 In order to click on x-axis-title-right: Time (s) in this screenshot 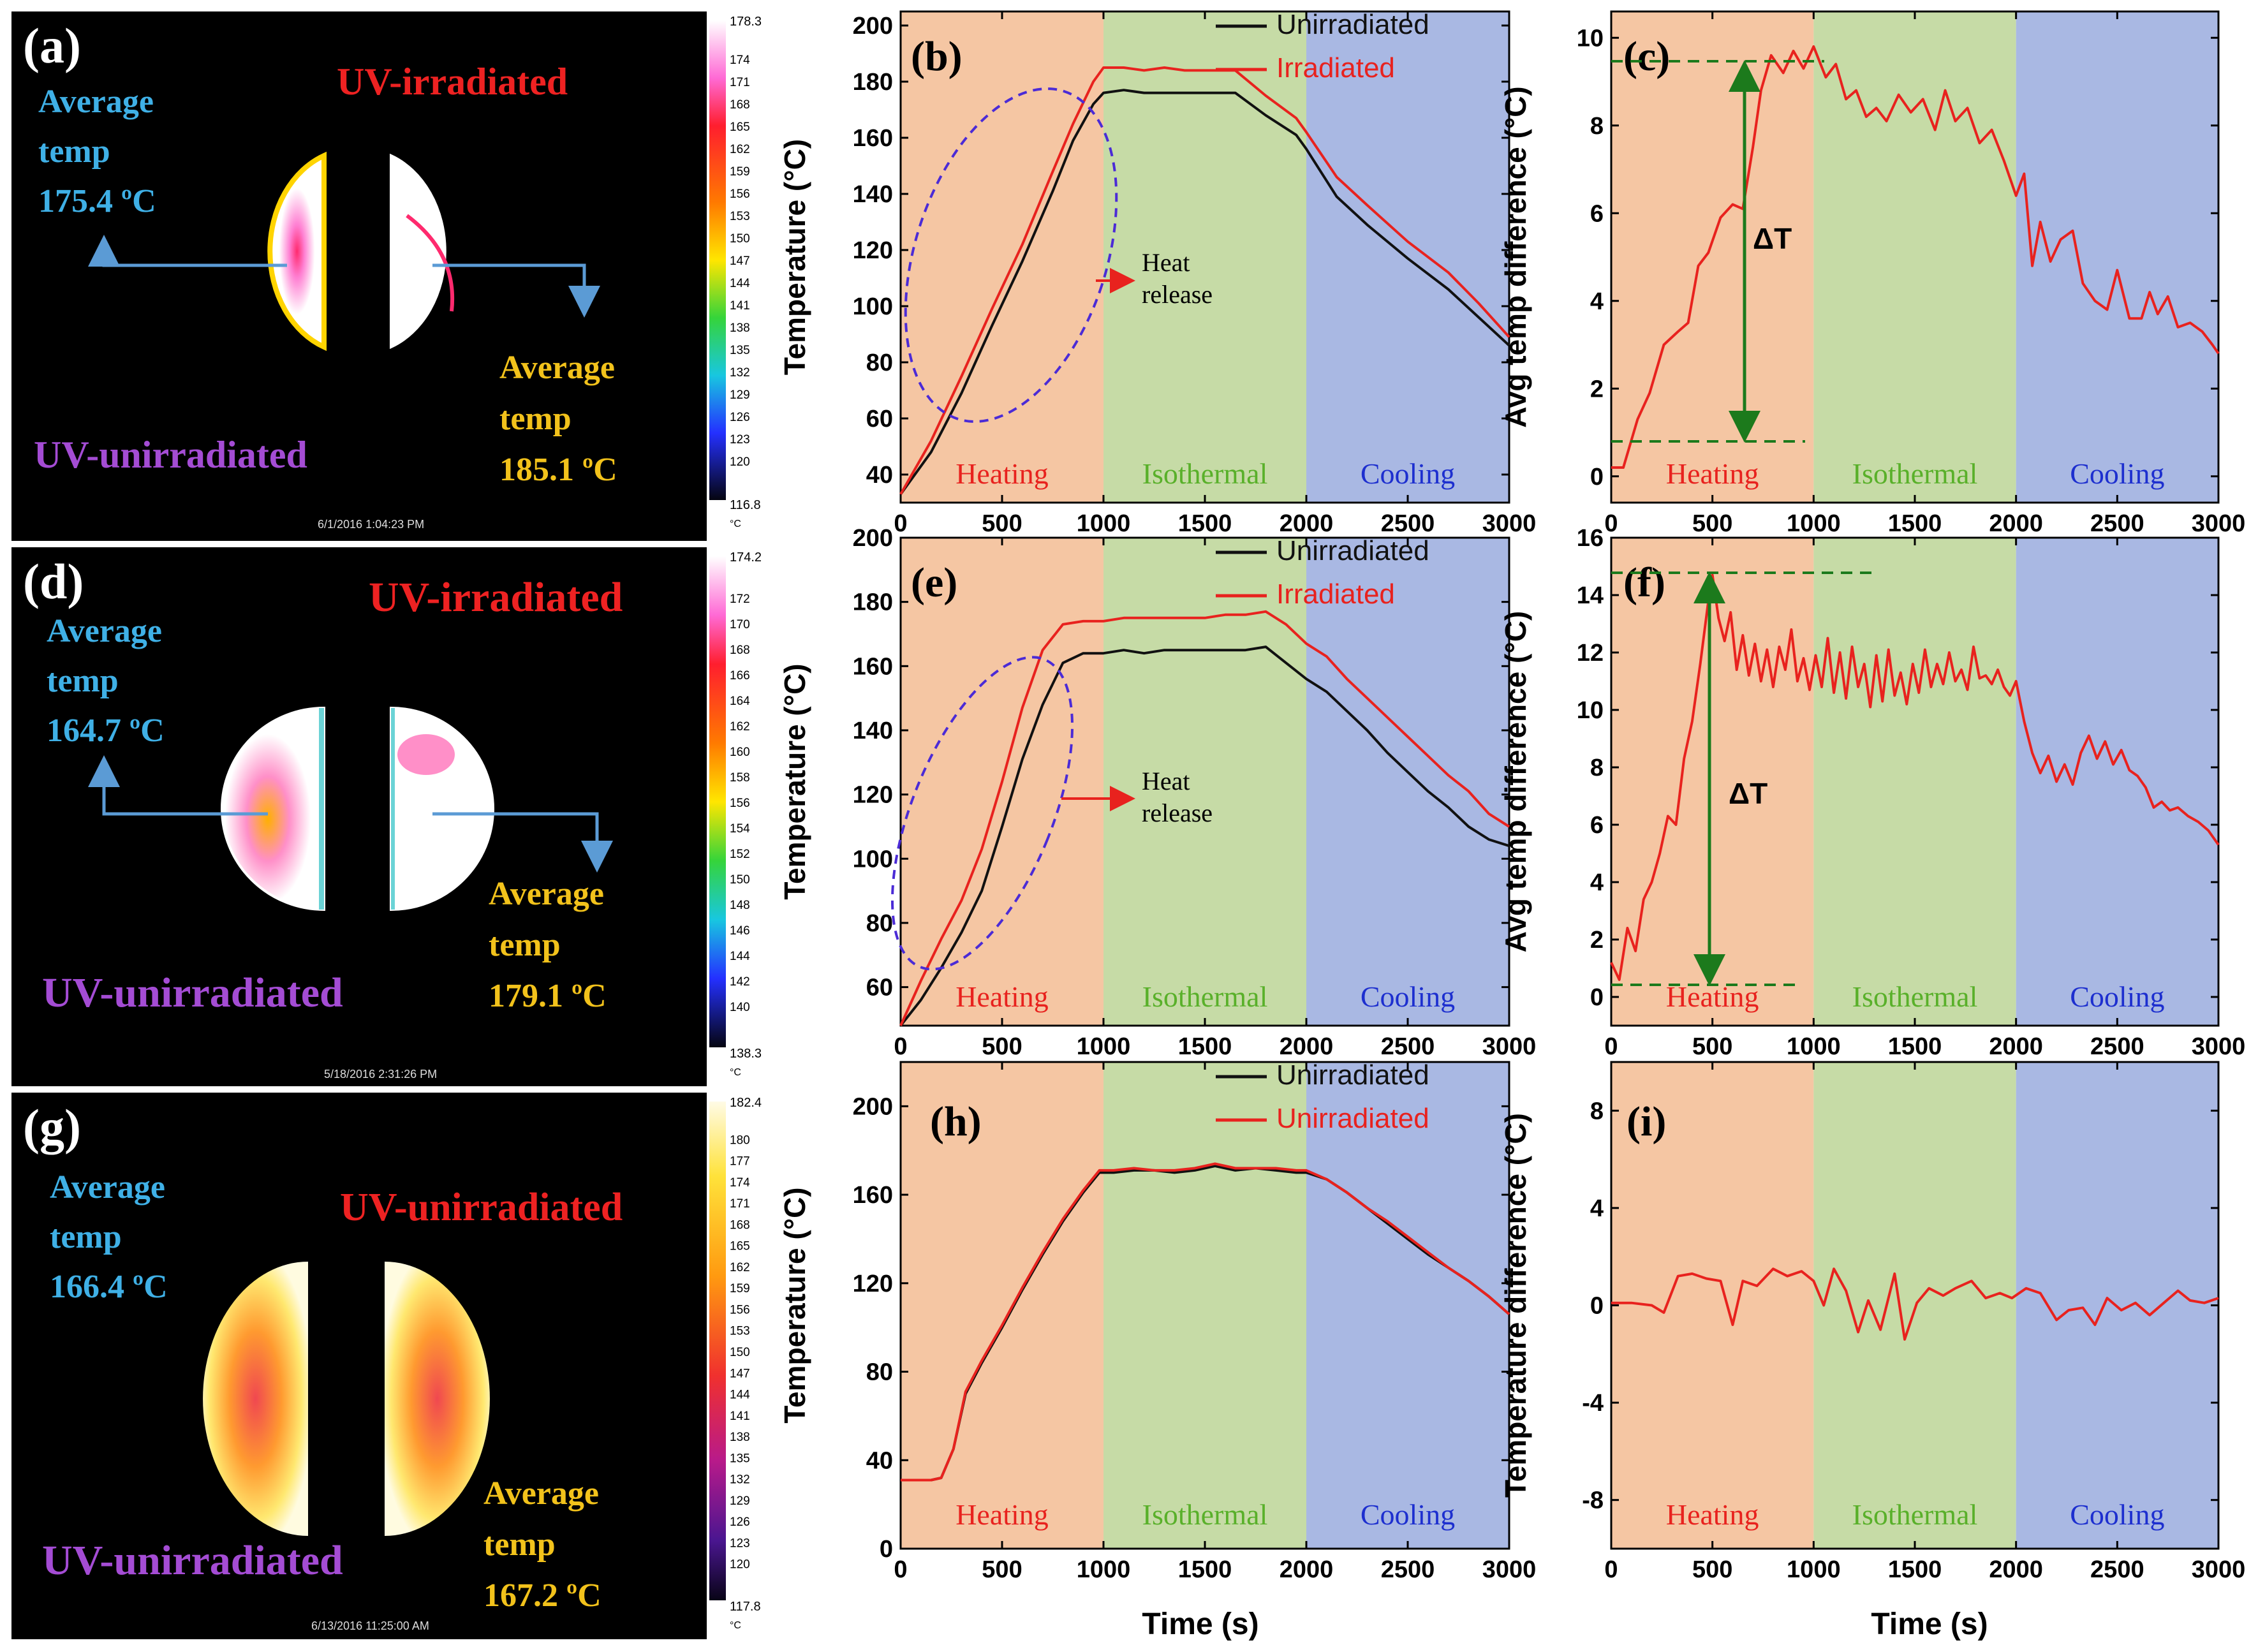, I will do `click(1929, 1624)`.